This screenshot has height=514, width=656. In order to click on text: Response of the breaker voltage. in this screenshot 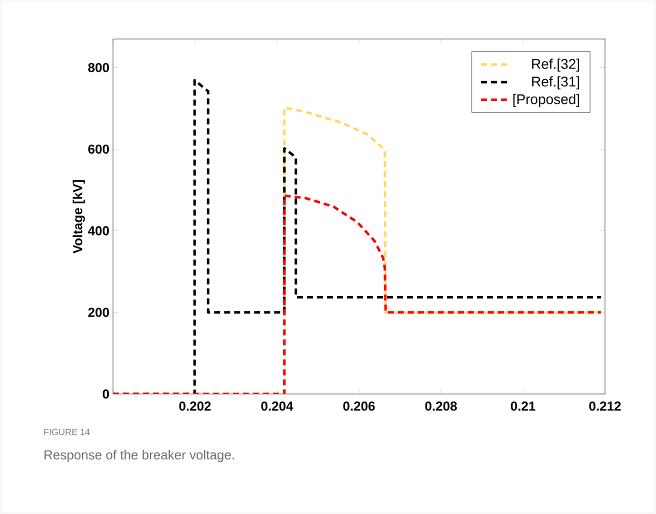, I will do `click(139, 456)`.